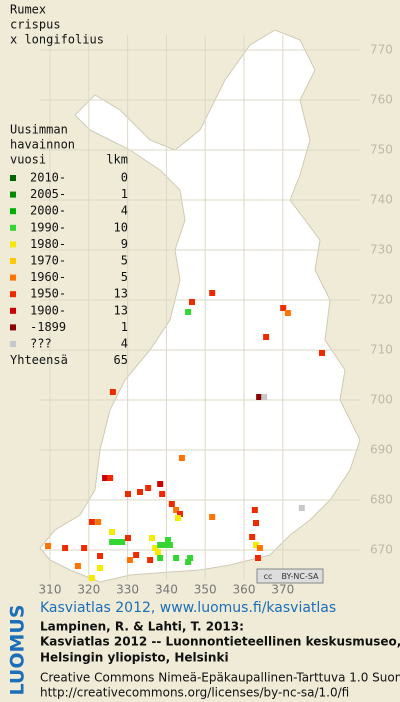 The width and height of the screenshot is (400, 702). Describe the element at coordinates (381, 250) in the screenshot. I see `y-tick-label: 730` at that location.